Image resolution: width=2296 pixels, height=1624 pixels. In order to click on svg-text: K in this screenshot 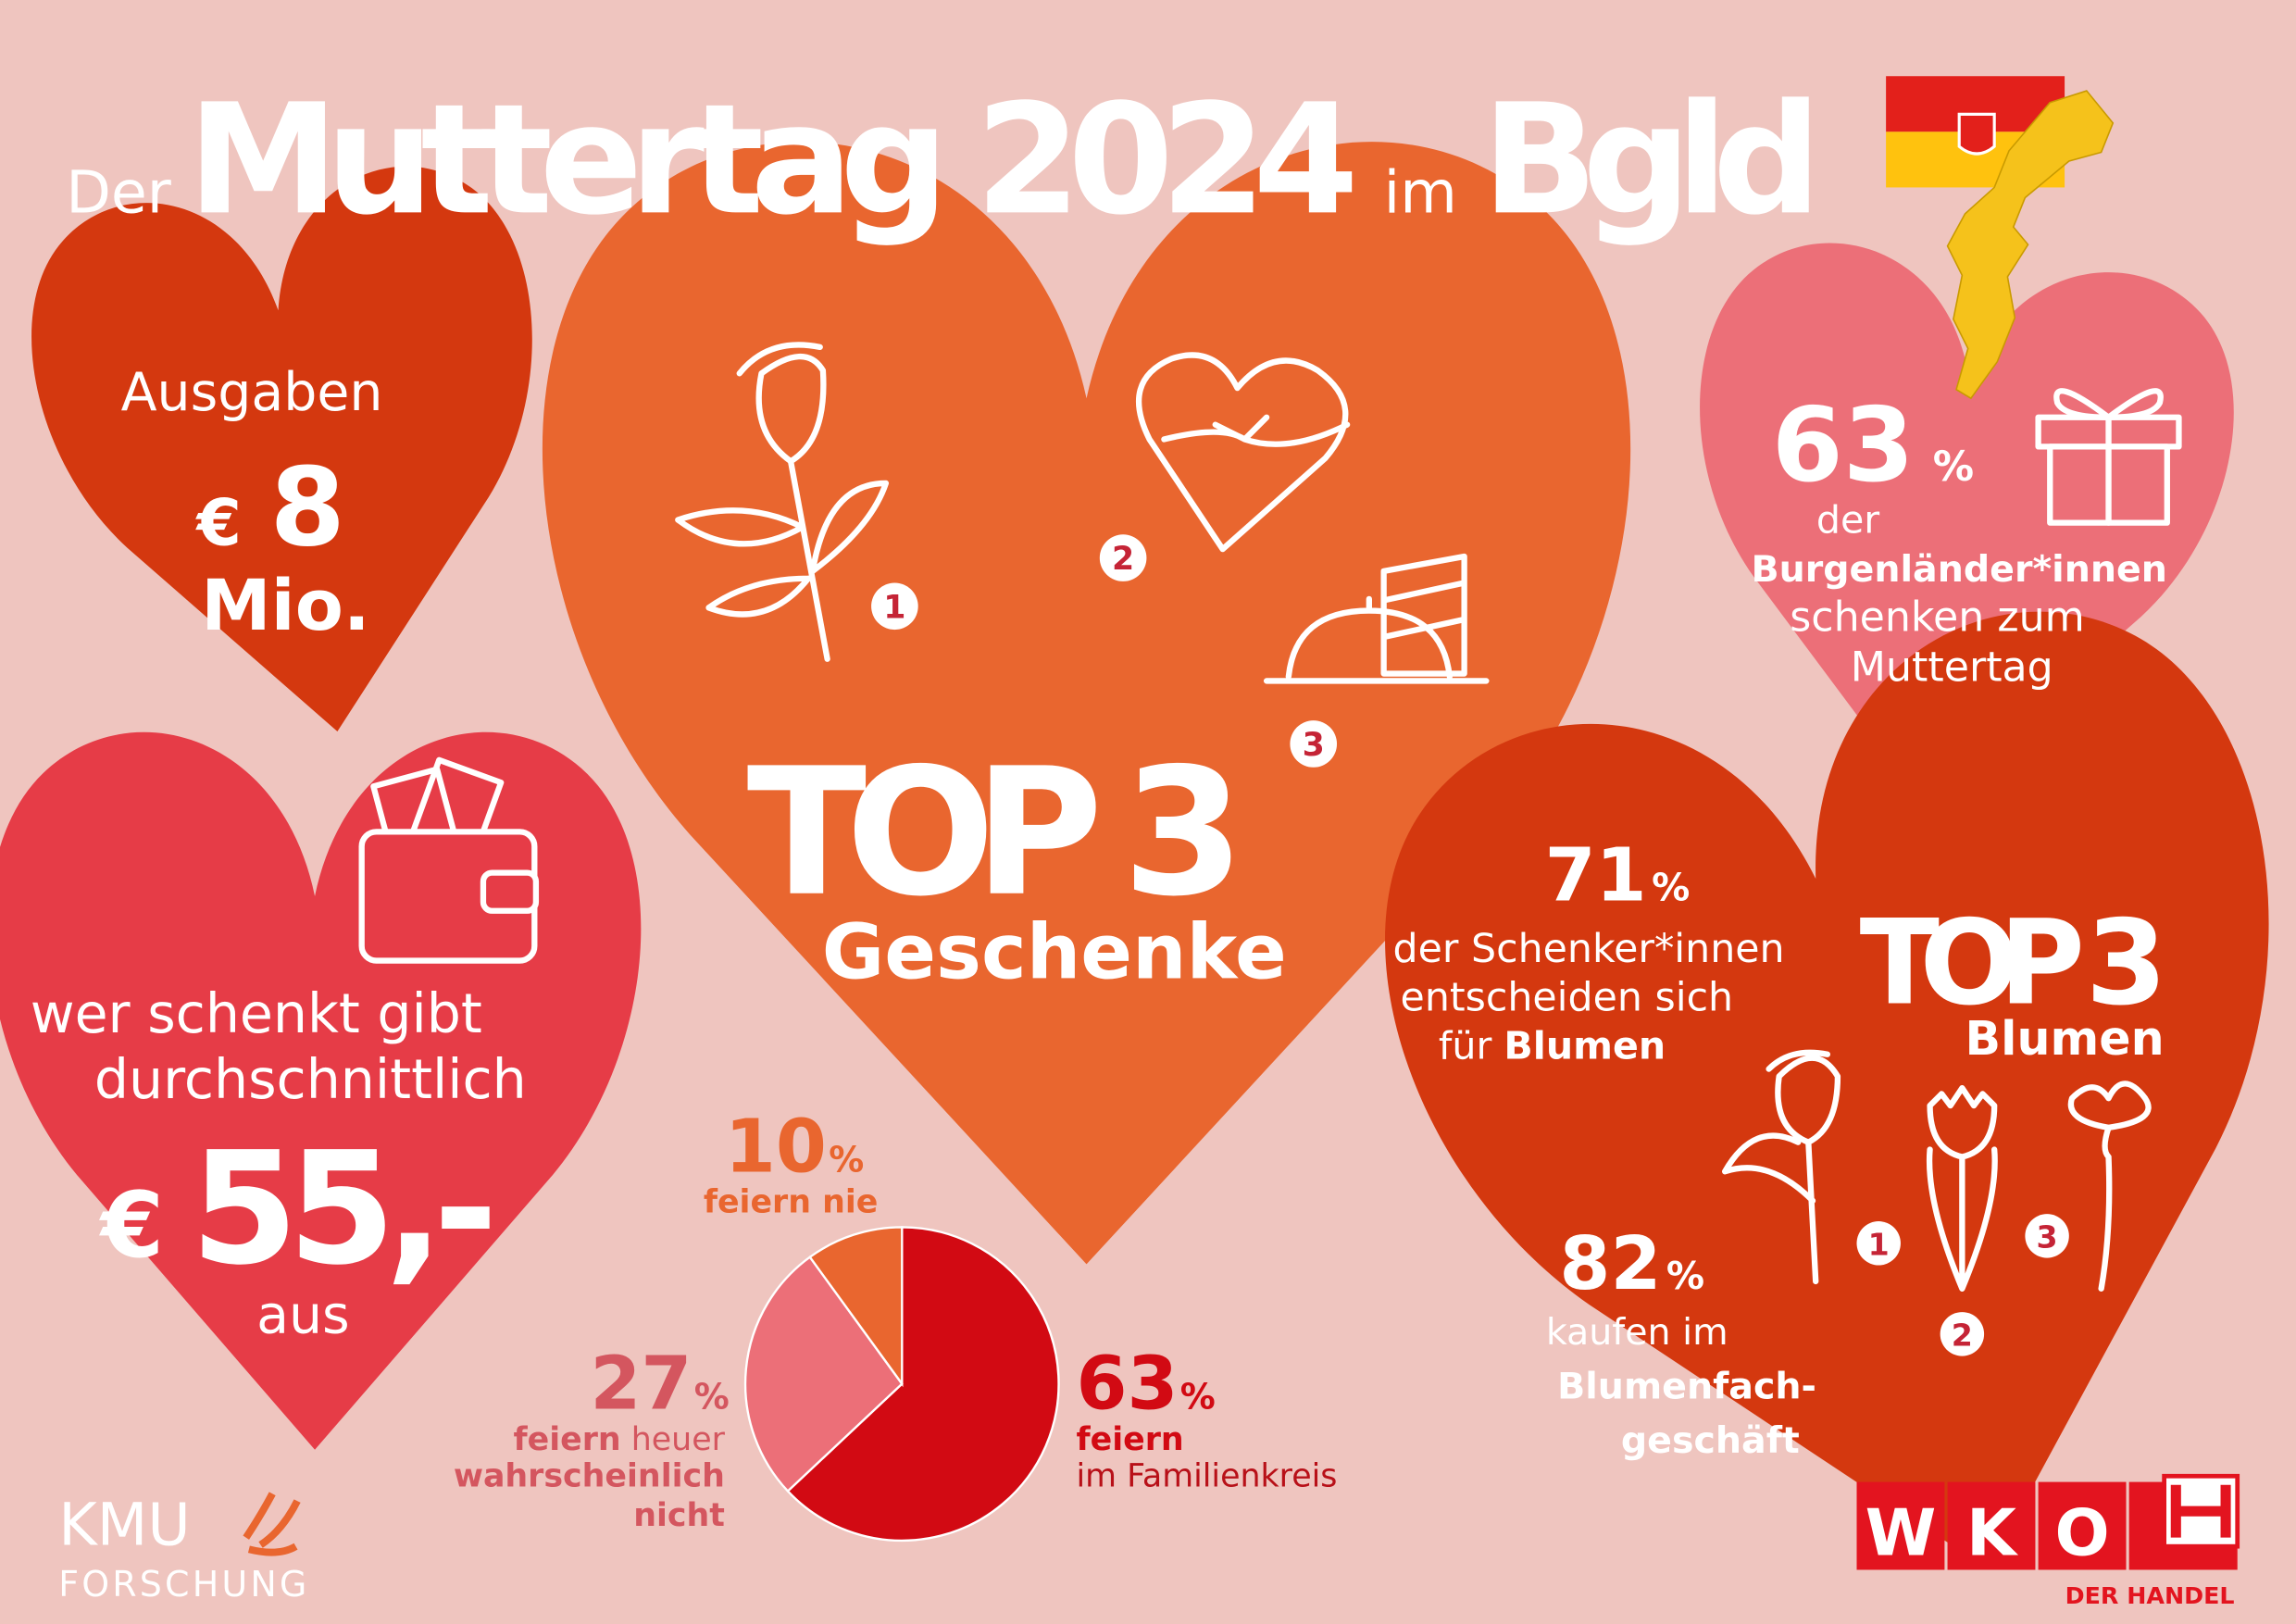, I will do `click(1992, 1533)`.